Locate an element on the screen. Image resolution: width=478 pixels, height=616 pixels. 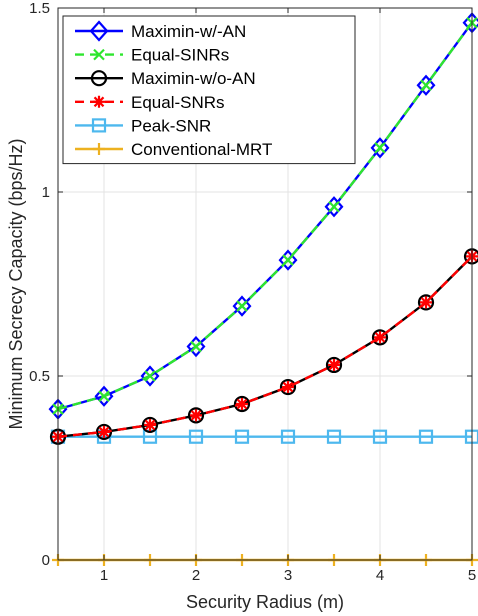
x-tick-label: 4 is located at coordinates (380, 575).